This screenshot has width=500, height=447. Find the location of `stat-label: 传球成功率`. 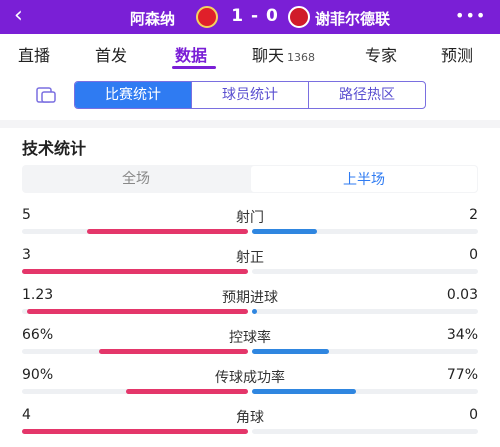

stat-label: 传球成功率 is located at coordinates (250, 378).